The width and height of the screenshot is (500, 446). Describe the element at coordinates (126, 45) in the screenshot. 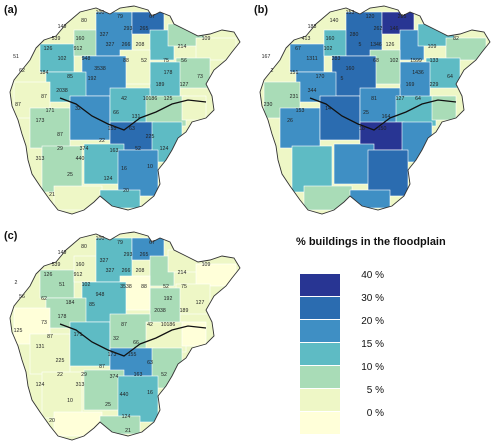

I see `region-value-label: 266` at that location.